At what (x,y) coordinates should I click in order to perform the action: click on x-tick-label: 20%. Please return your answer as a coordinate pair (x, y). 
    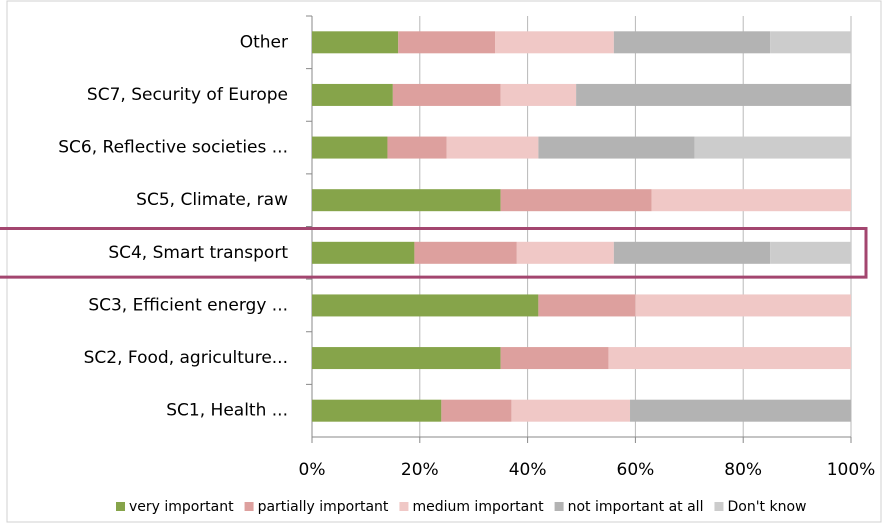
    Looking at the image, I should click on (420, 470).